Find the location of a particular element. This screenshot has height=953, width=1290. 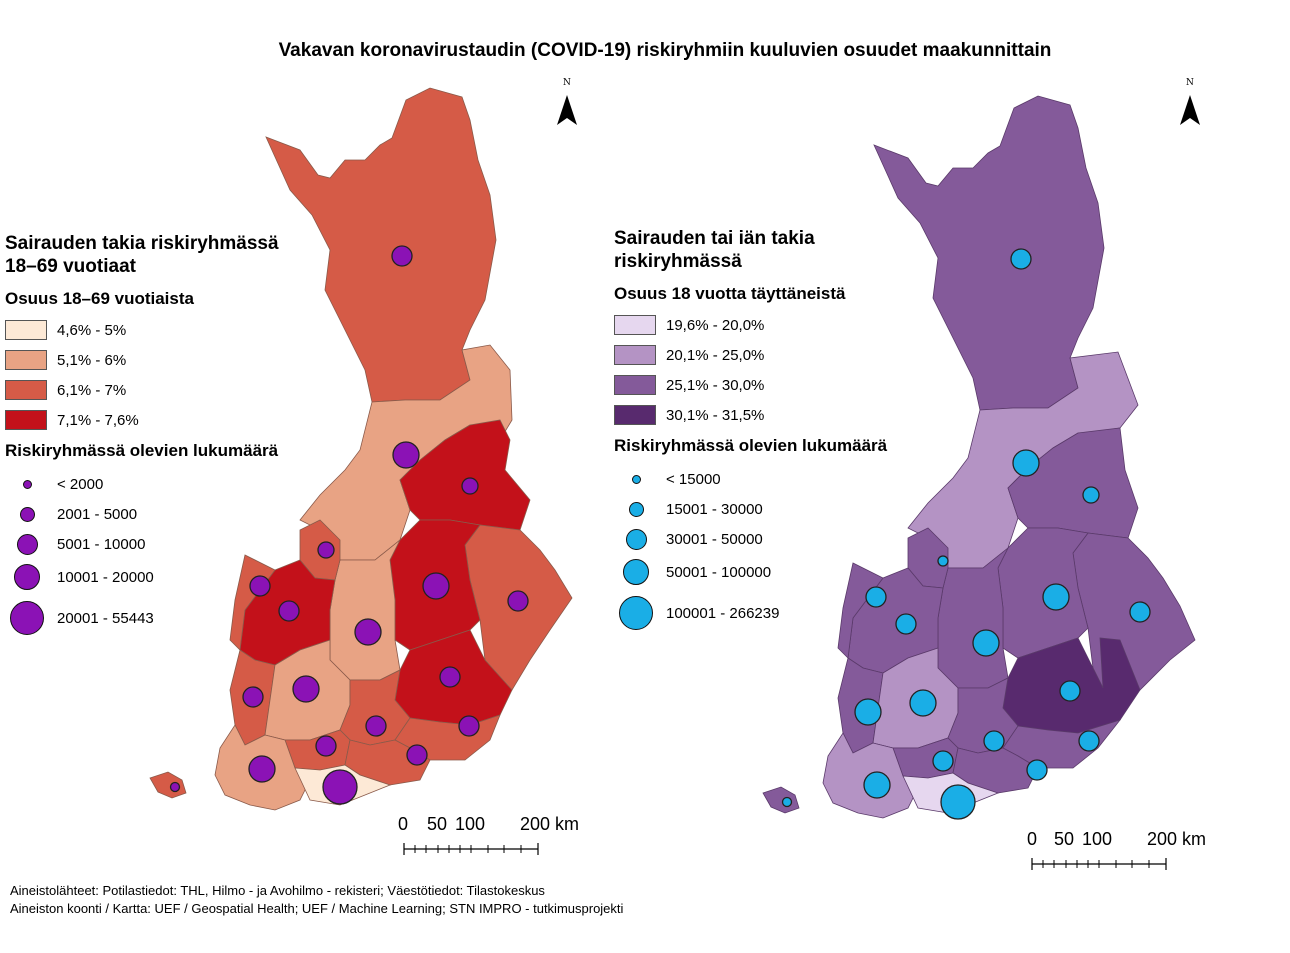

right-symbol-row: 30001 - 50000 is located at coordinates (784, 539).